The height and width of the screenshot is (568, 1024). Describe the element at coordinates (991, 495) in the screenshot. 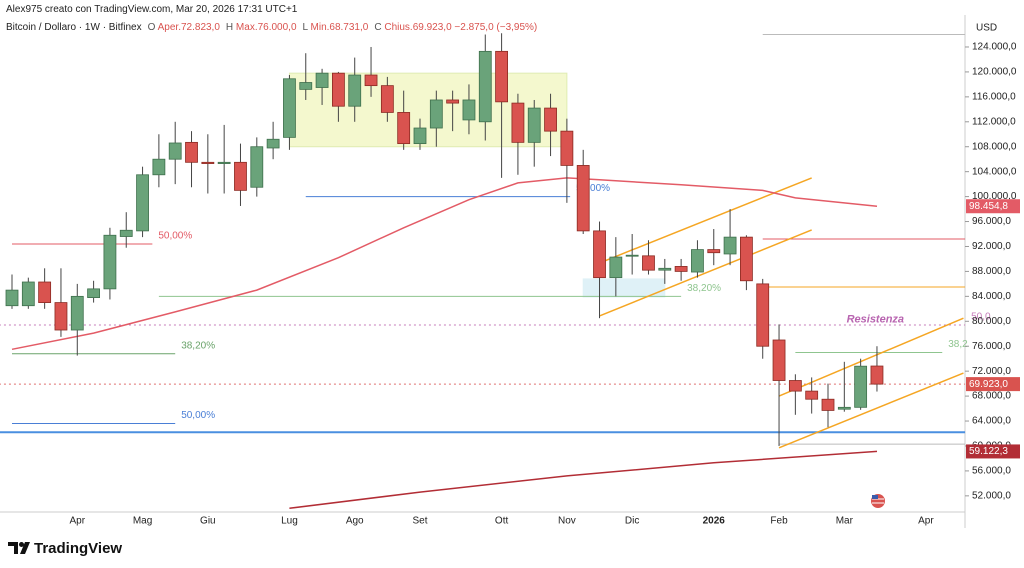

I see `y-tick-label: 52.000,0` at that location.